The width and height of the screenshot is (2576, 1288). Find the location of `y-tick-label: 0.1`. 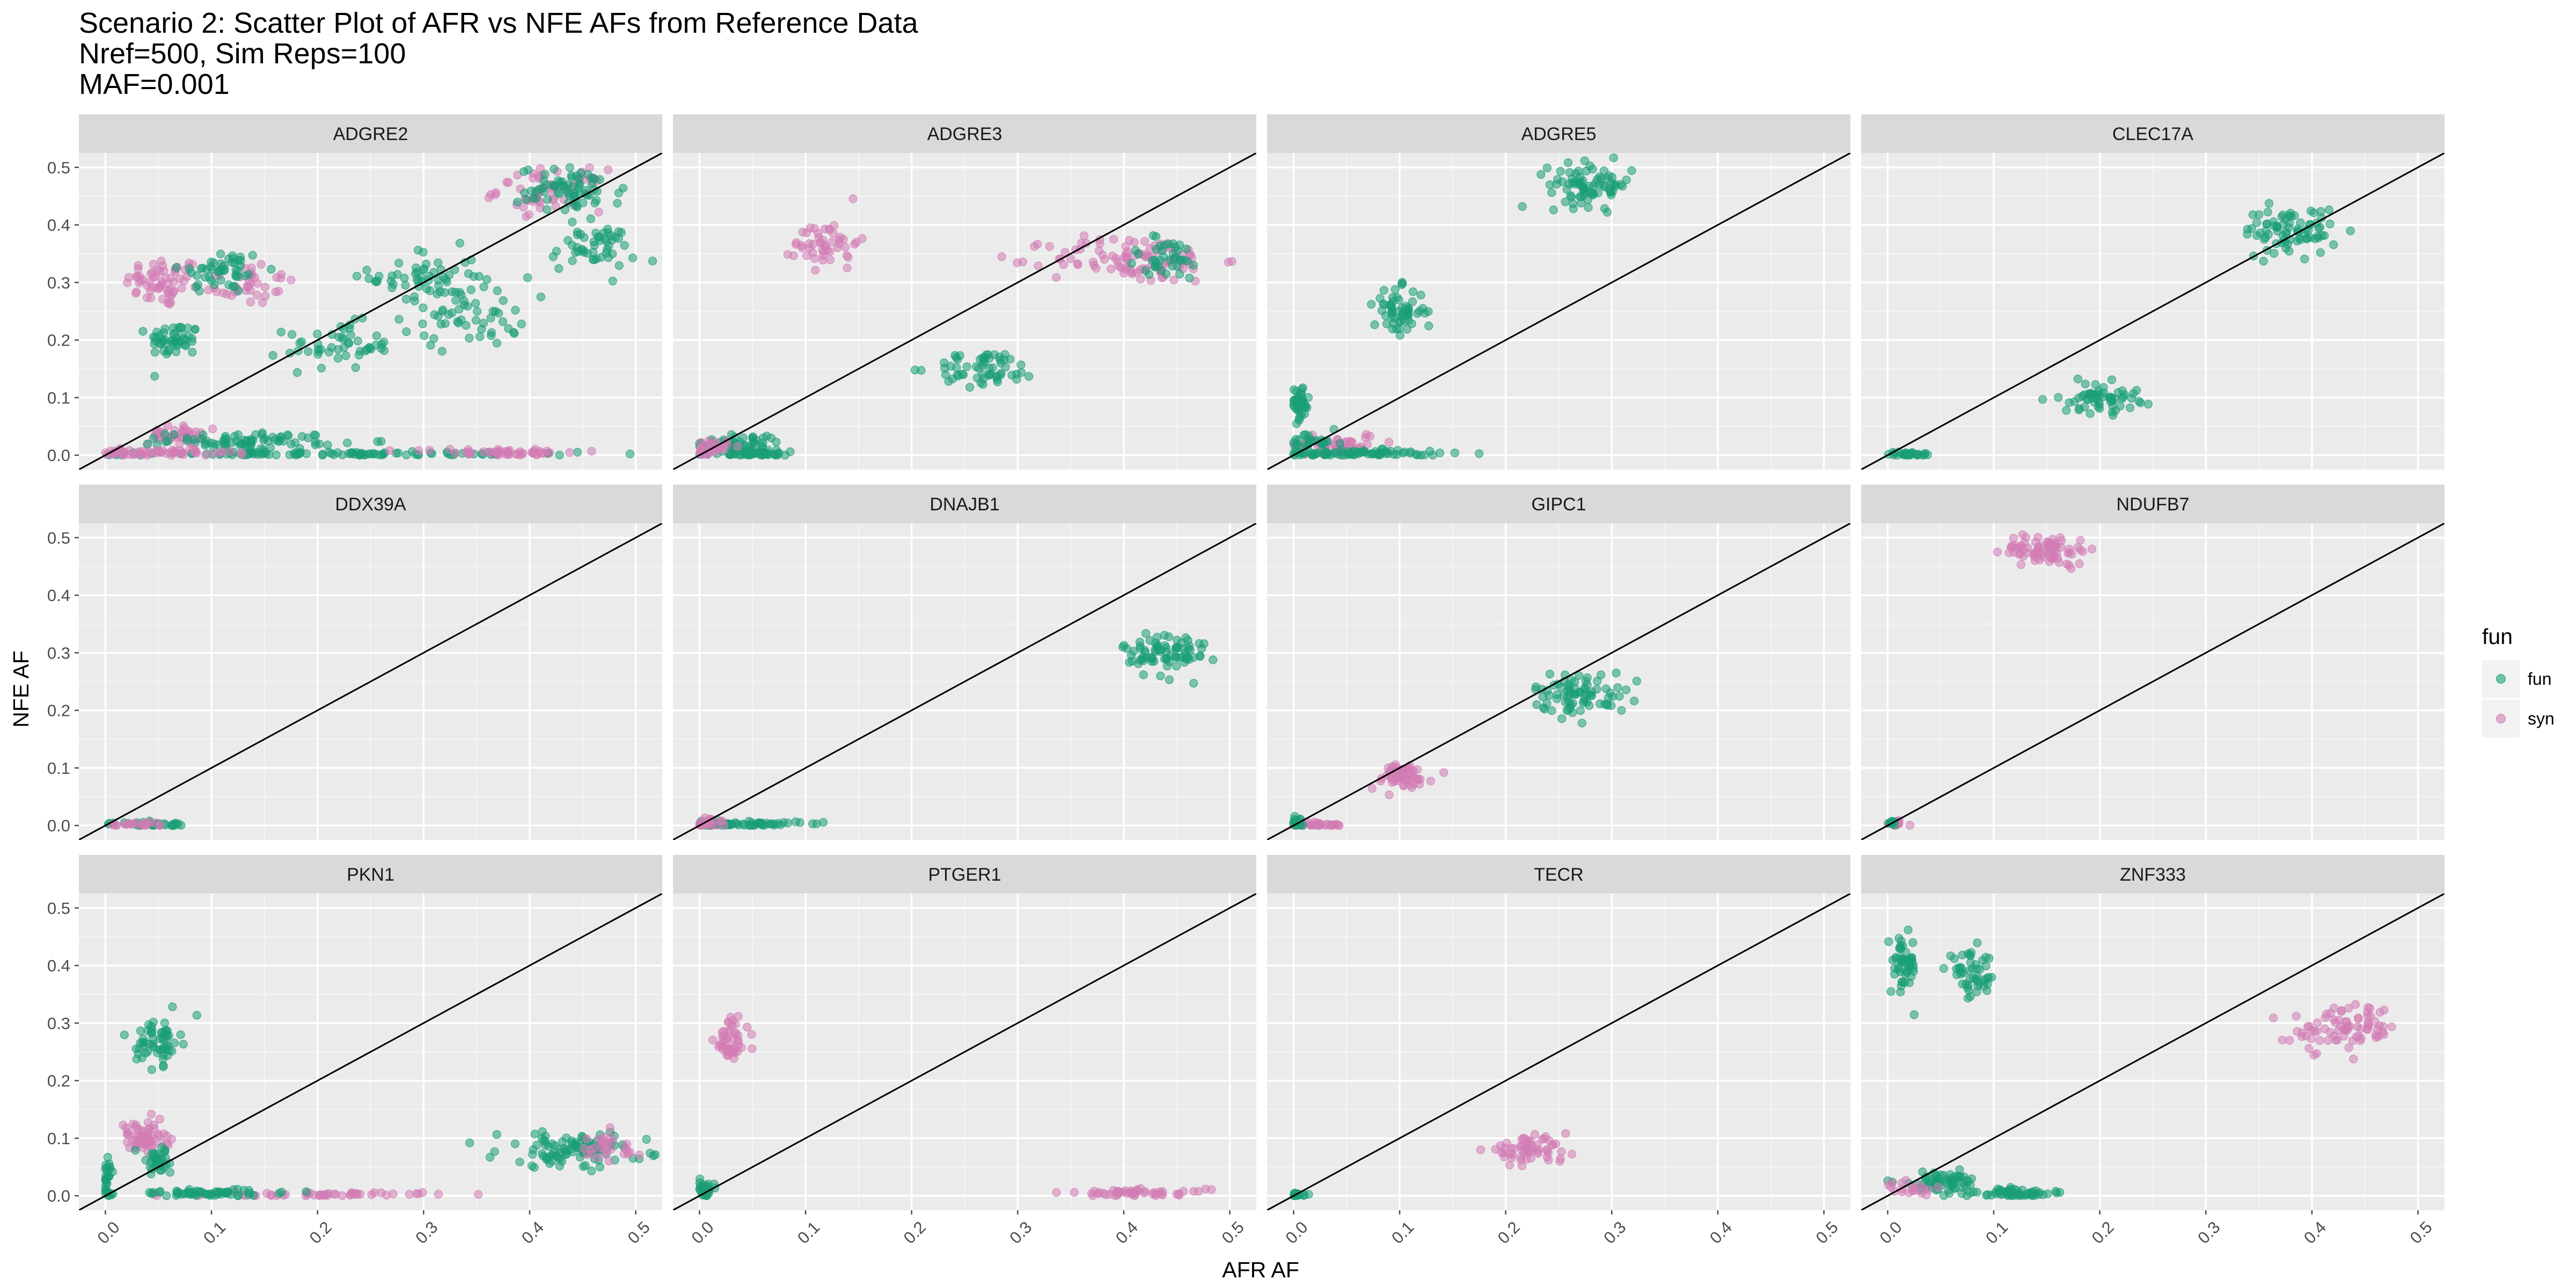

y-tick-label: 0.1 is located at coordinates (58, 768).